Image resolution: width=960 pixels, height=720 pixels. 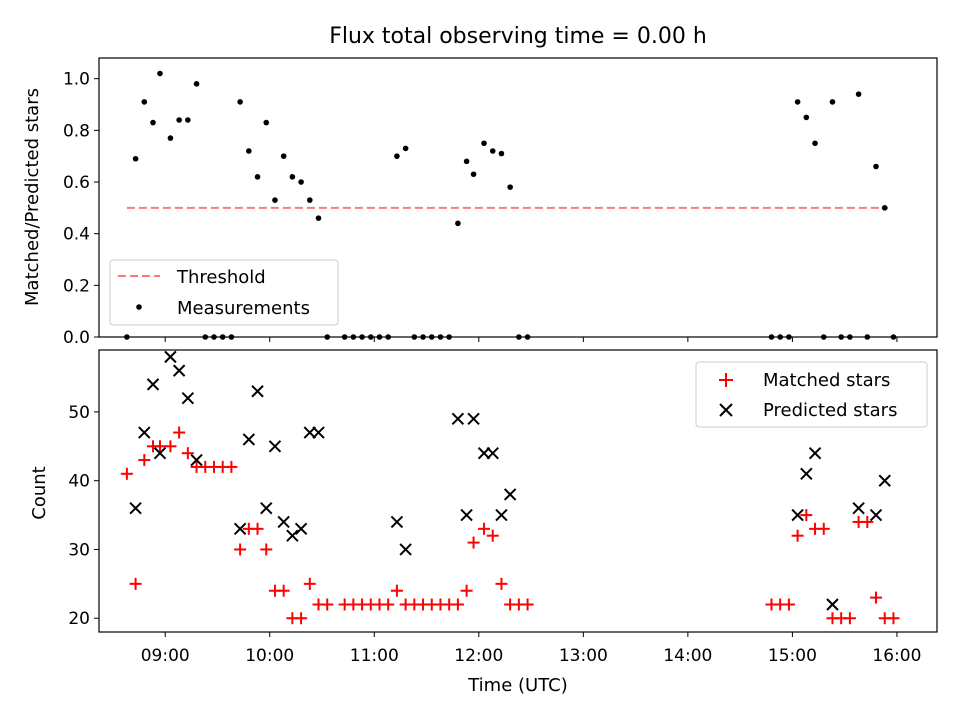 I want to click on count-y-tick-label-1: 30, so click(x=79, y=550).